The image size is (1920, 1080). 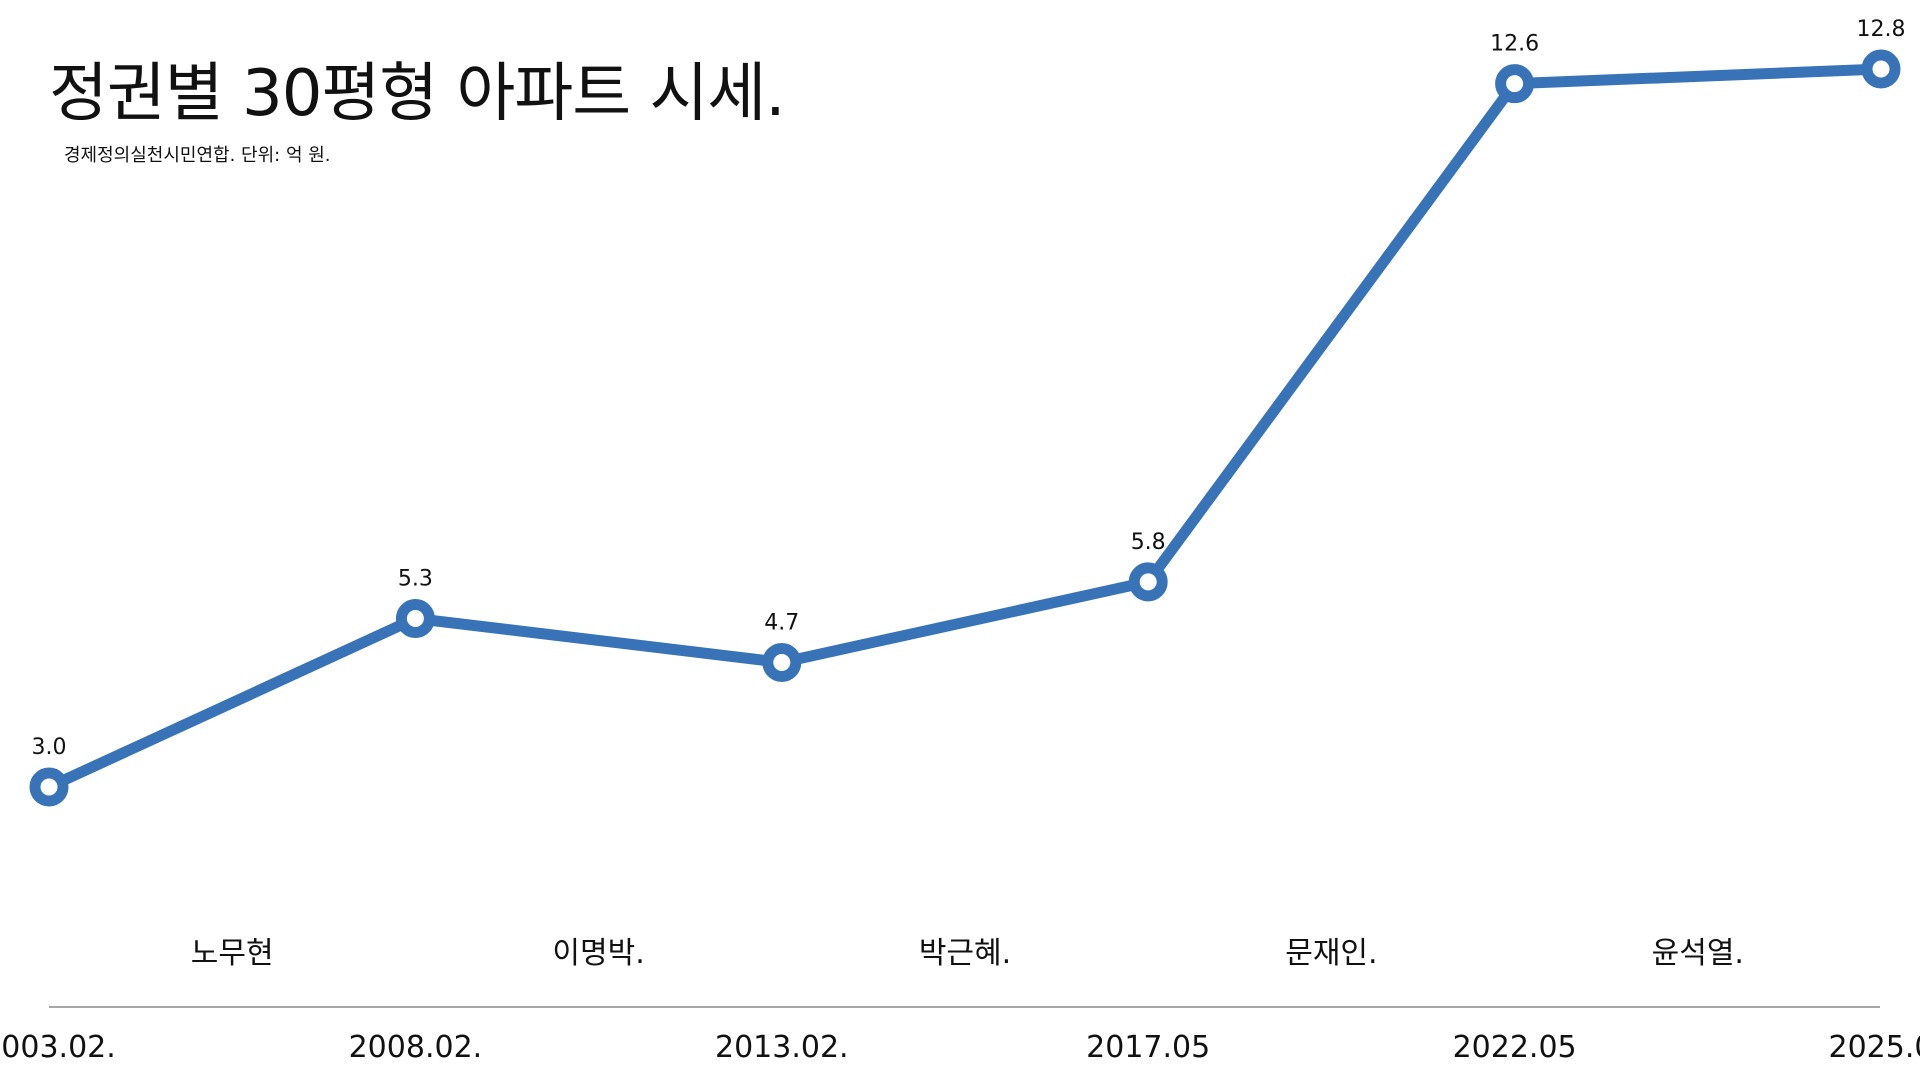 What do you see at coordinates (782, 1047) in the screenshot?
I see `x-tick-label: 2013.02.` at bounding box center [782, 1047].